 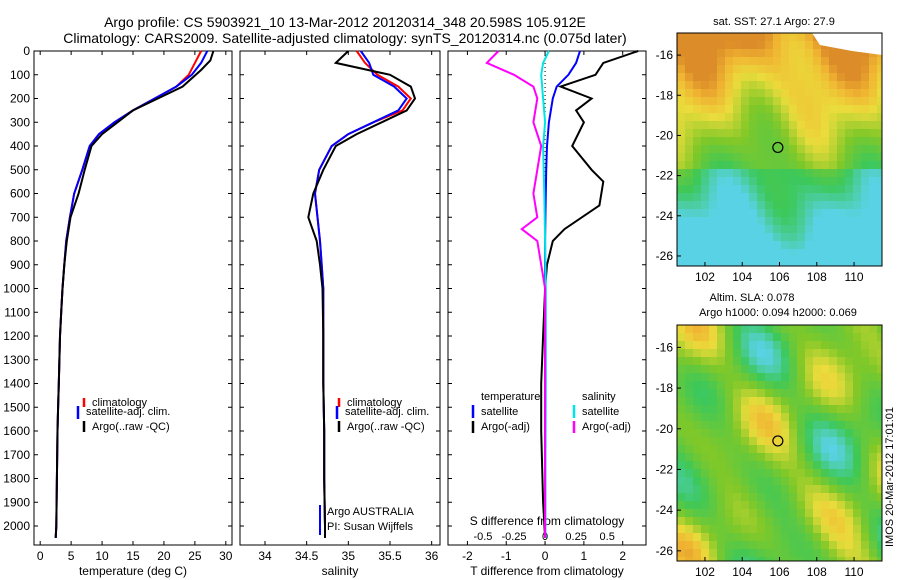 What do you see at coordinates (665, 347) in the screenshot?
I see `map-y-tick-label: -16` at bounding box center [665, 347].